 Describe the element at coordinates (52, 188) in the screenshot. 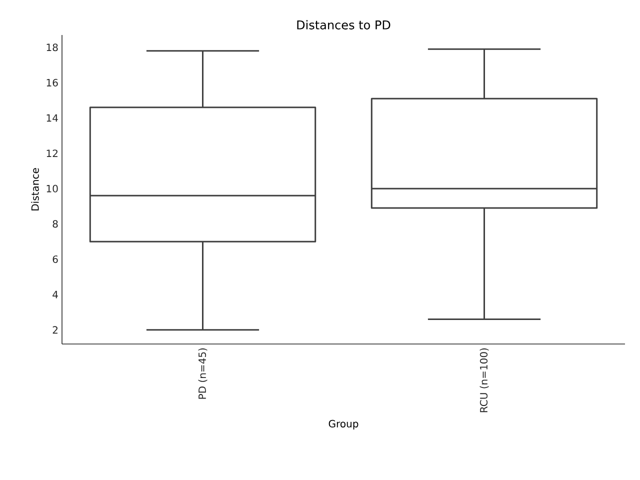

I see `y-tick-label: 10` at that location.